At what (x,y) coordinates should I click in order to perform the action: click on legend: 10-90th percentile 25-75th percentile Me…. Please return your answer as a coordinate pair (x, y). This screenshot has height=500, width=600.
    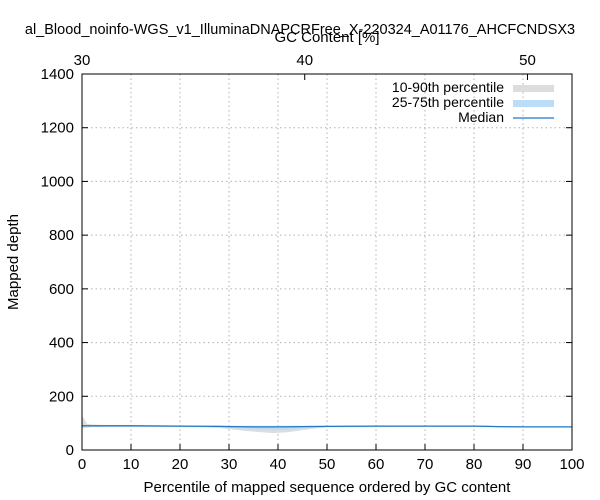
    Looking at the image, I should click on (473, 102).